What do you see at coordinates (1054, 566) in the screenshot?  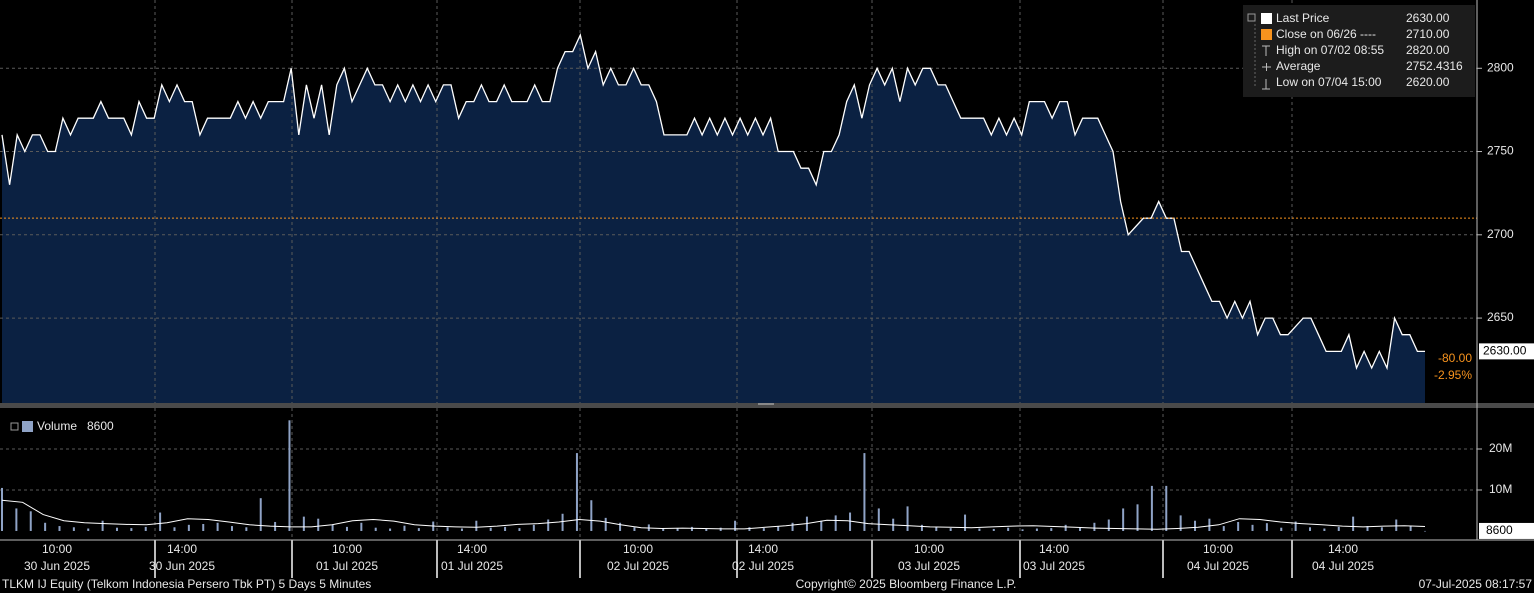 I see `x-tick-date: 03 Jul 2025` at bounding box center [1054, 566].